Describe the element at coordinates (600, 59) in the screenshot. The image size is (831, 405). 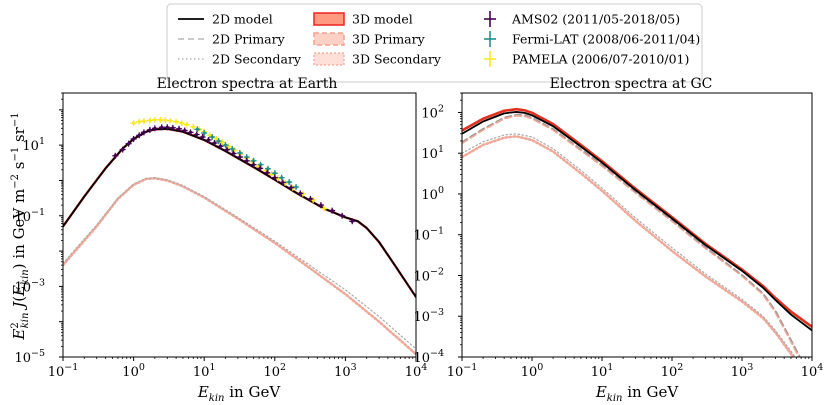
I see `legend-label: PAMELA (2006/07-2010/01)` at that location.